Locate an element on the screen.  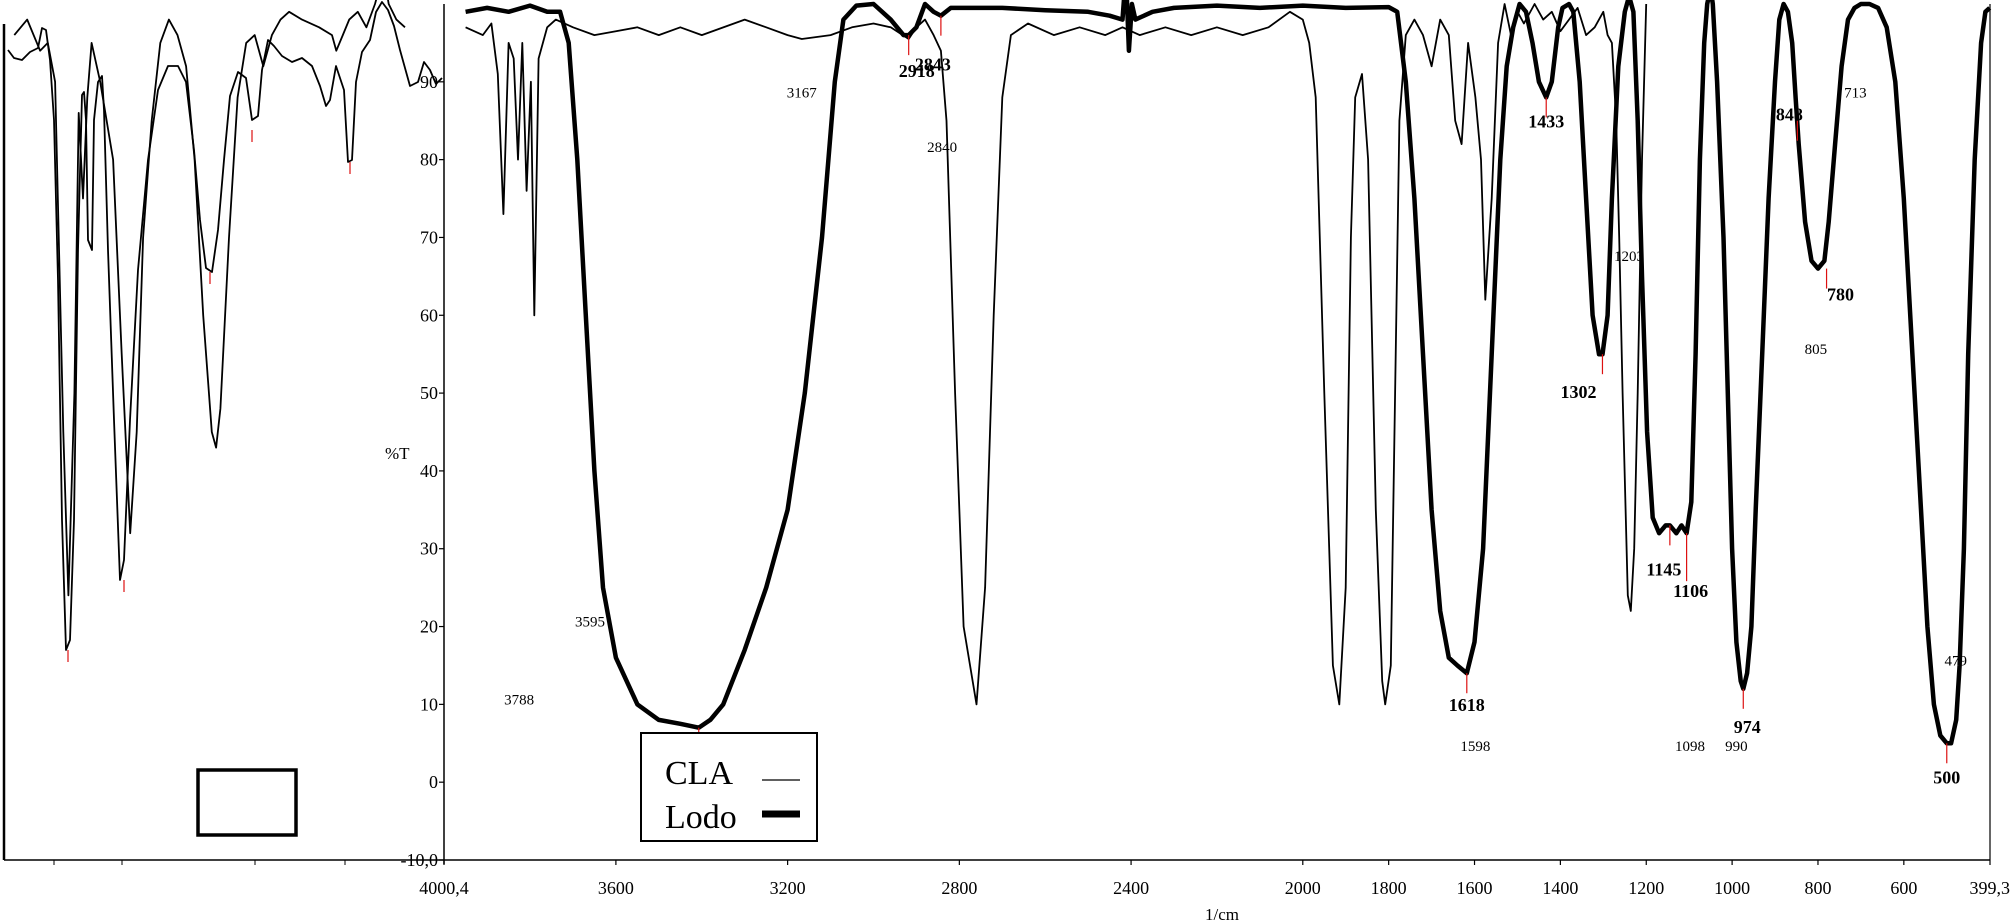
y-tick-label: 30 is located at coordinates (429, 549).